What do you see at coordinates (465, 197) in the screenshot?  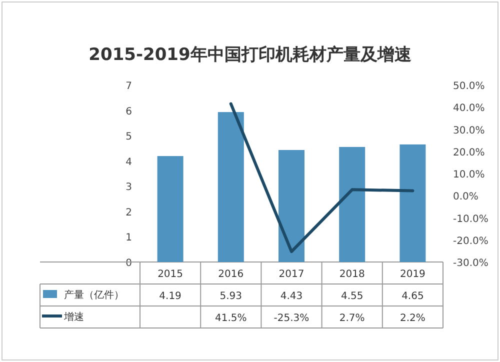 I see `y2-tick-label: 0.0%` at bounding box center [465, 197].